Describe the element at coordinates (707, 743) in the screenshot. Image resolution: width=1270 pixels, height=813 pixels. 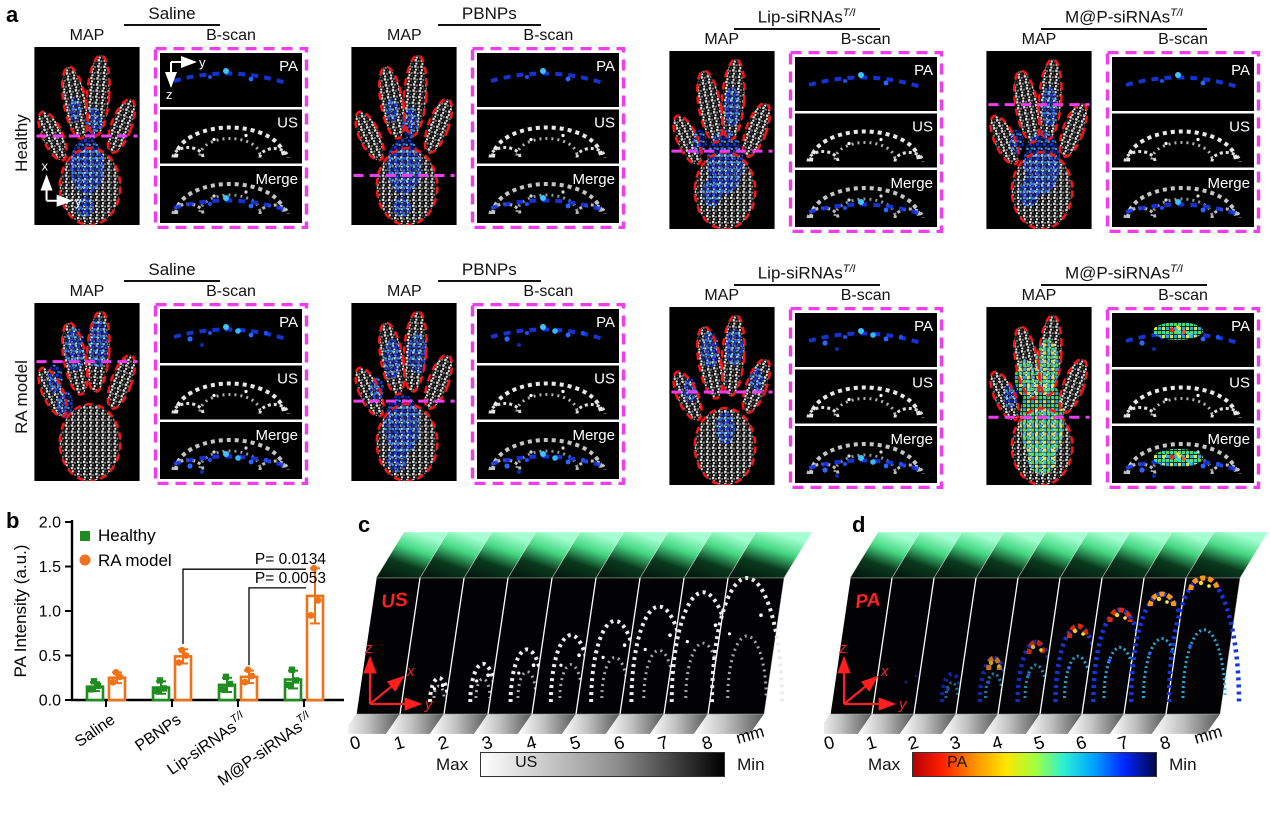
I see `slice-depth-label: 8` at that location.